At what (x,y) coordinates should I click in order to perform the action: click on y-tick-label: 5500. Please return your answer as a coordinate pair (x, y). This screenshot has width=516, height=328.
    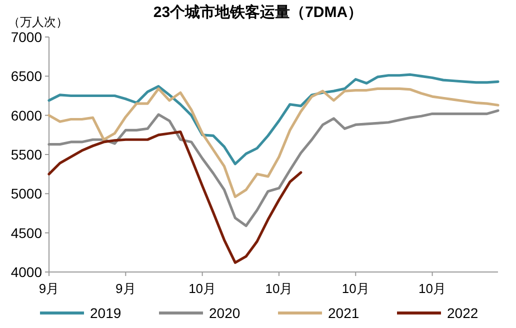
    Looking at the image, I should click on (26, 154).